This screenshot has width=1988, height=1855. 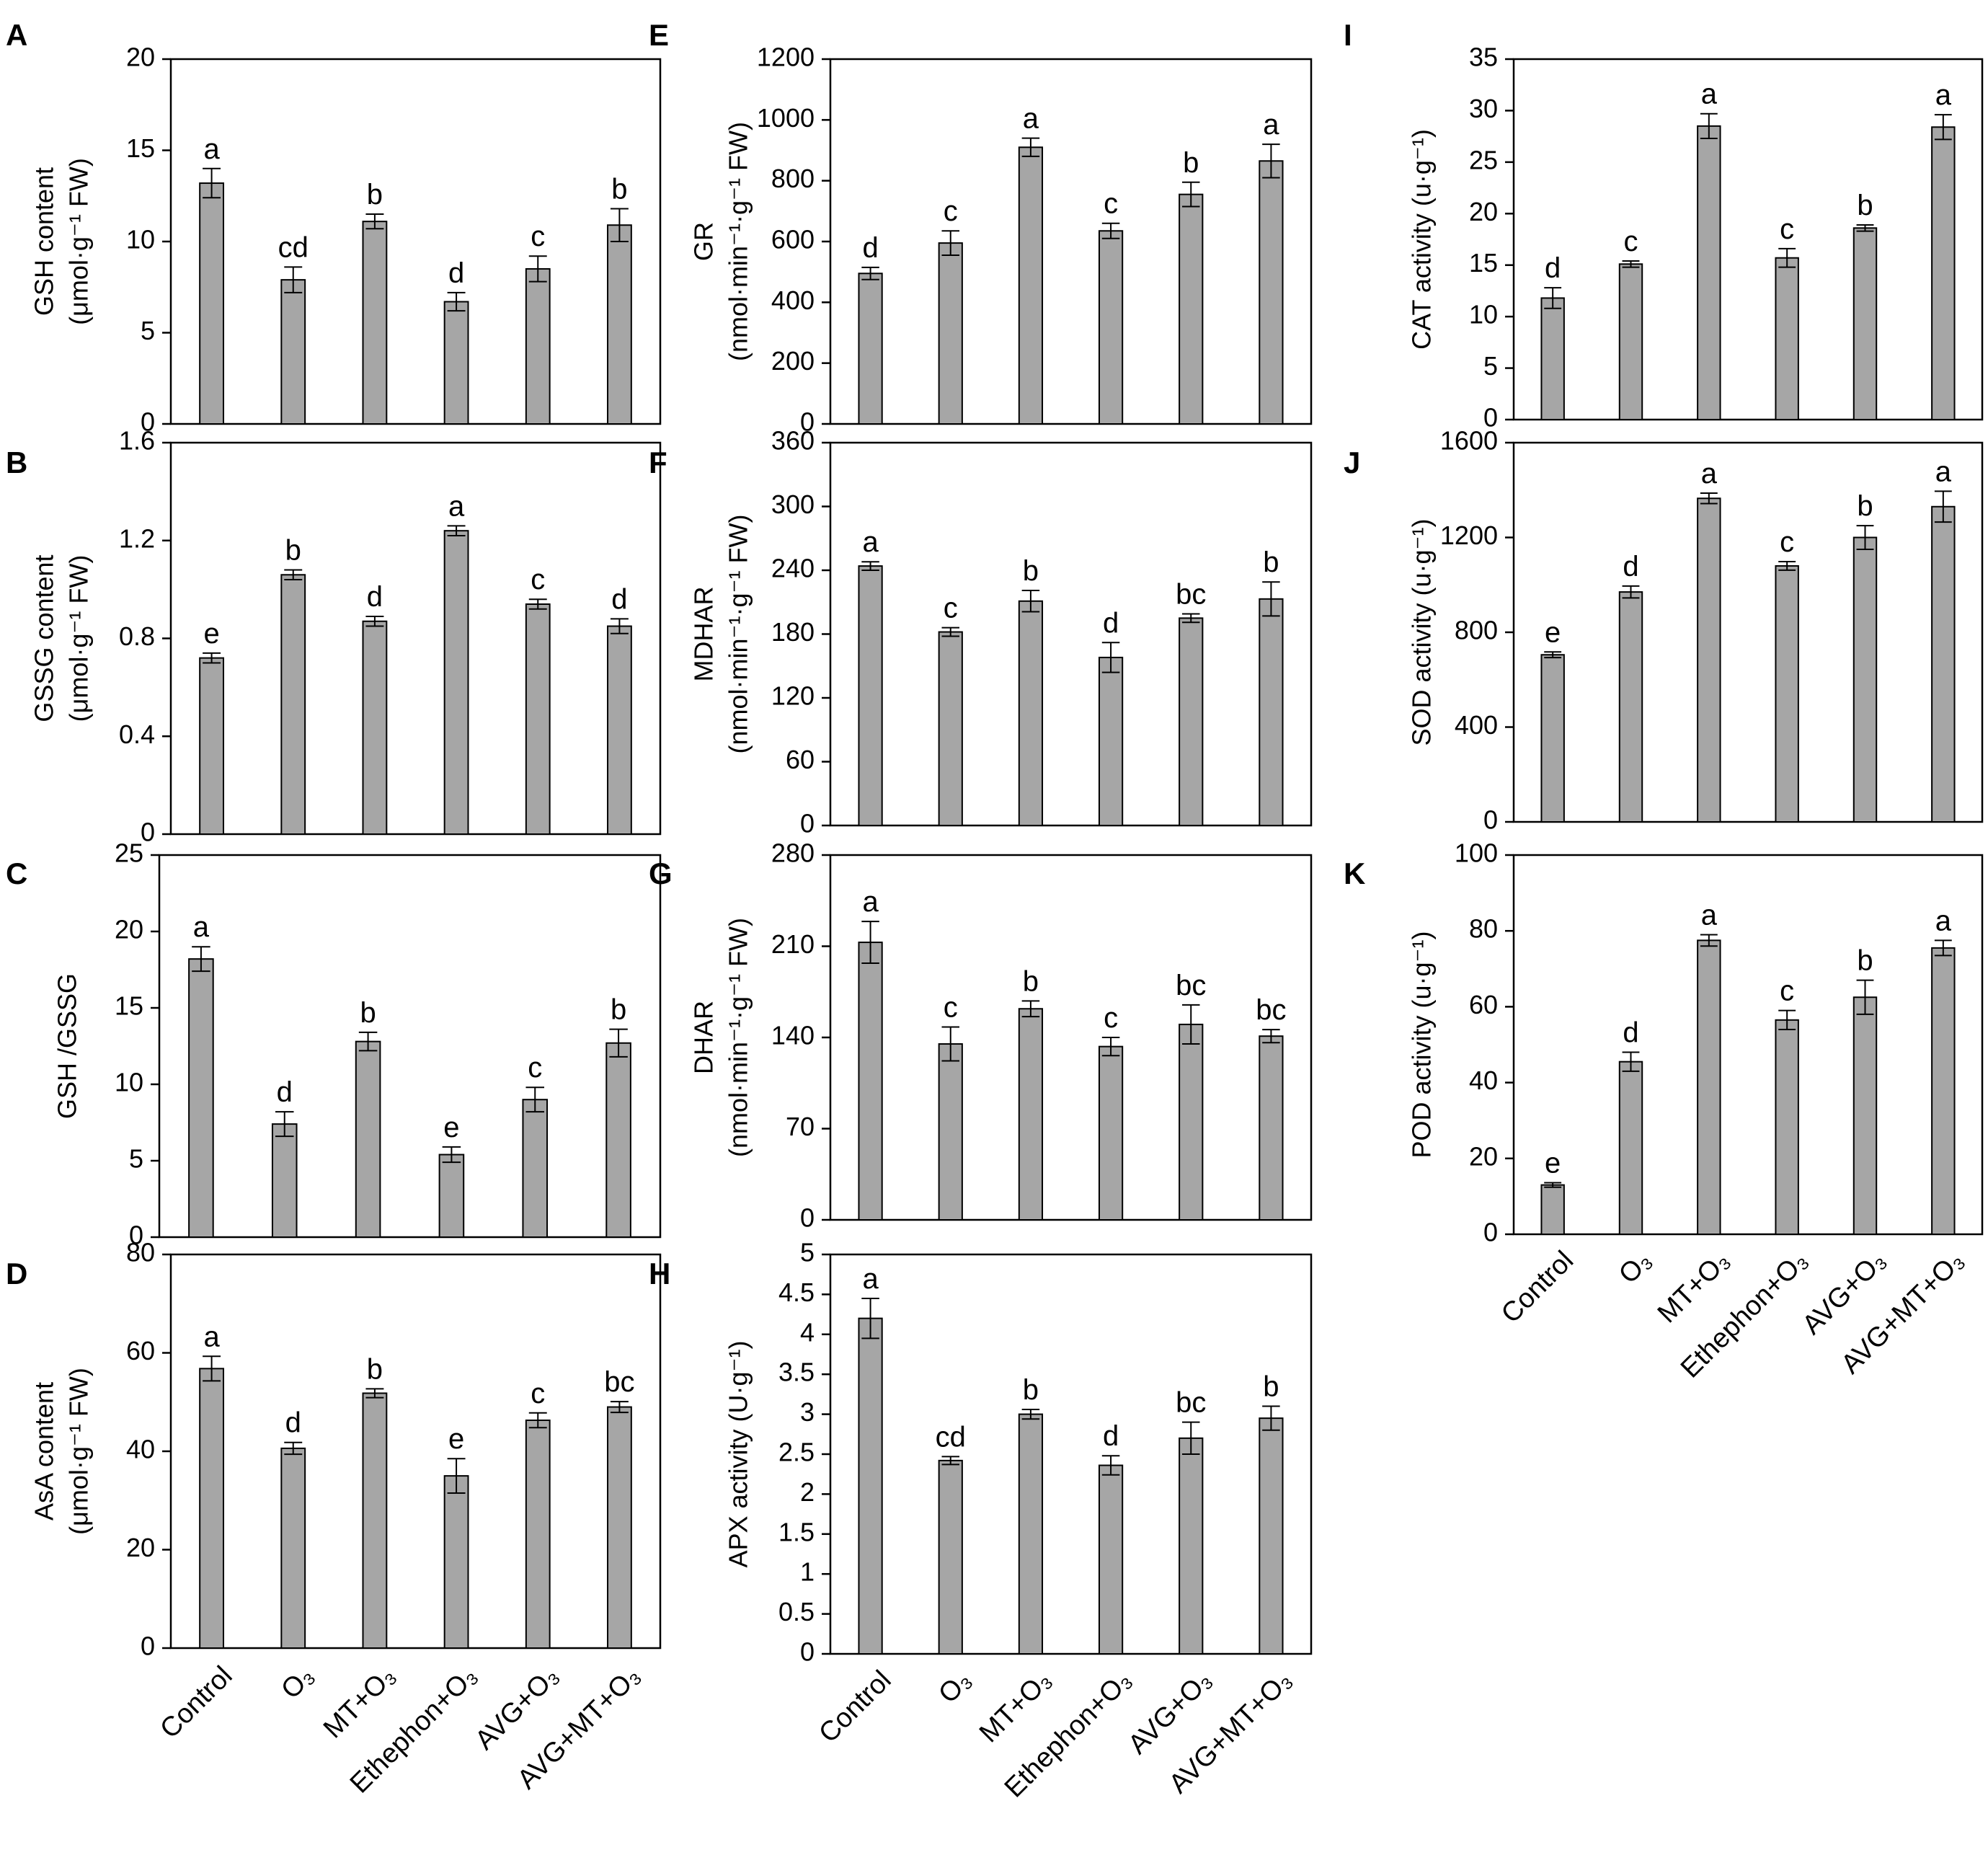 What do you see at coordinates (739, 241) in the screenshot?
I see `y-axis-label: (nmol·min⁻¹·g⁻¹ FW)` at bounding box center [739, 241].